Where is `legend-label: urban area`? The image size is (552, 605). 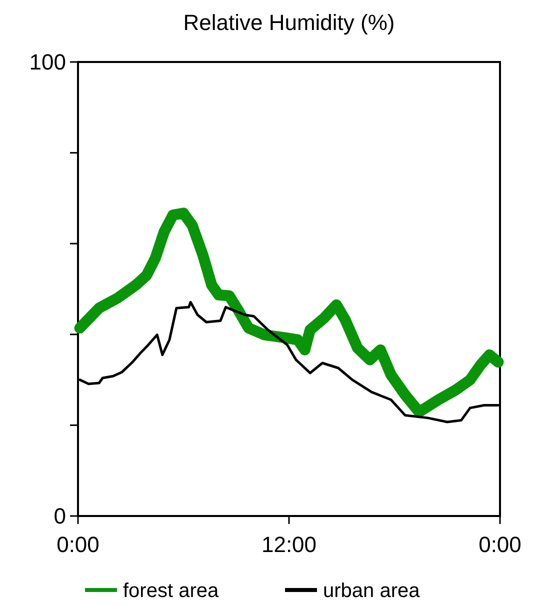 legend-label: urban area is located at coordinates (372, 591).